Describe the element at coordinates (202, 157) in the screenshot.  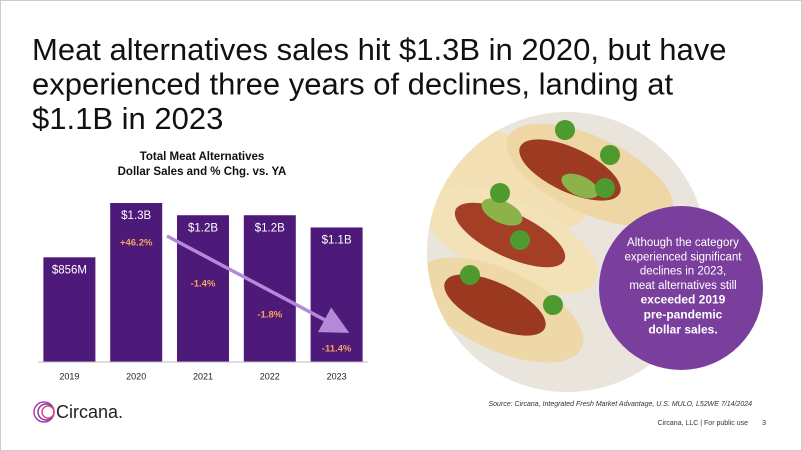
I see `chart-title: Total Meat Alternatives` at that location.